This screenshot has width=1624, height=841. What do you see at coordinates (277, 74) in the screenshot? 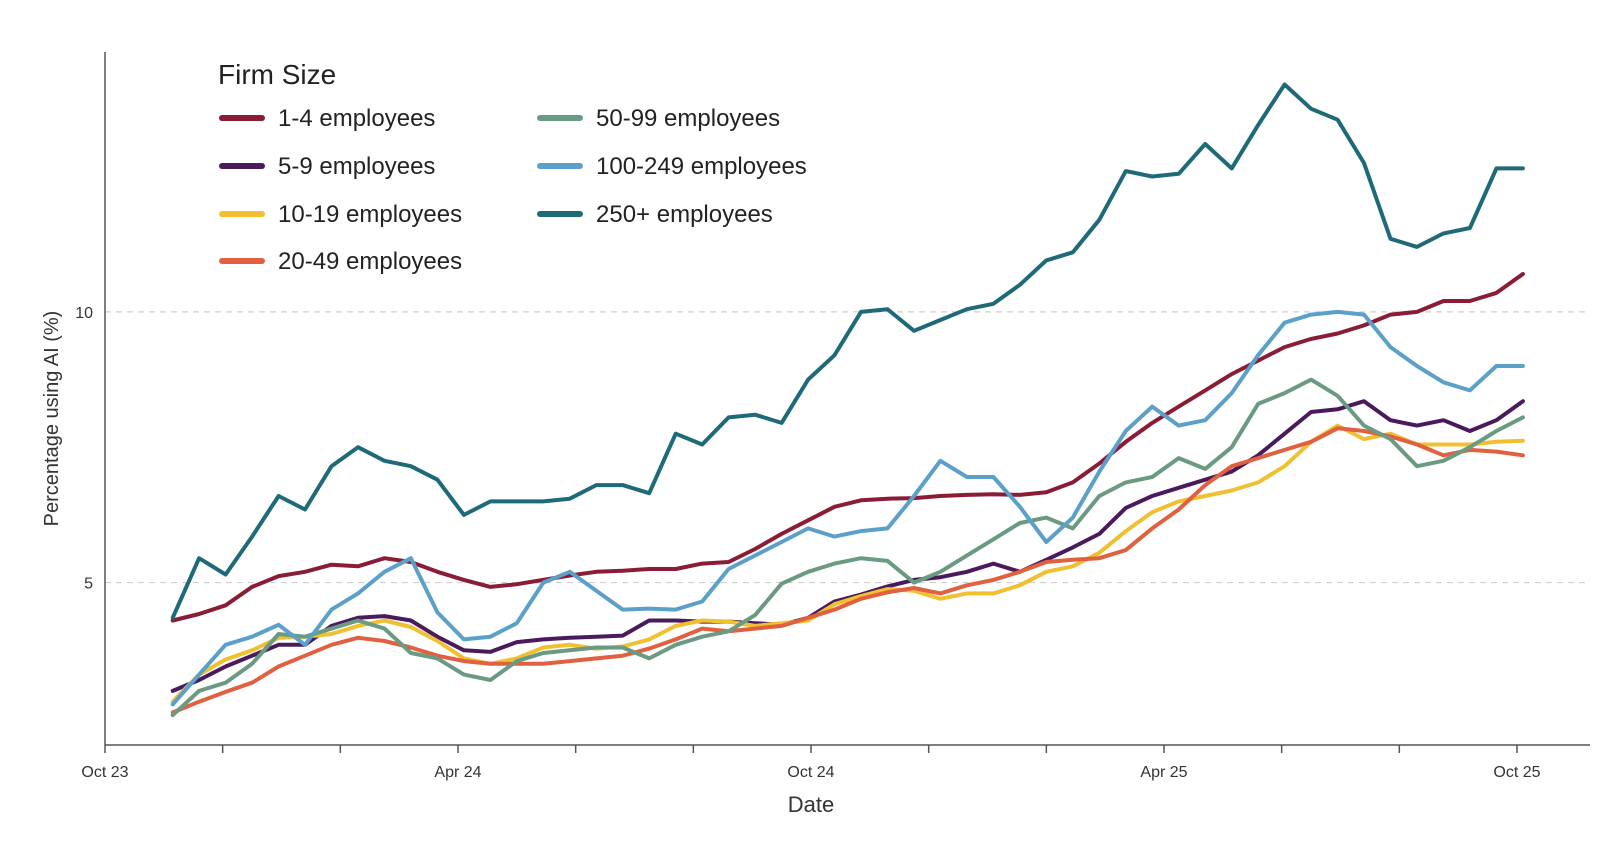
I see `legend-title: Firm Size` at bounding box center [277, 74].